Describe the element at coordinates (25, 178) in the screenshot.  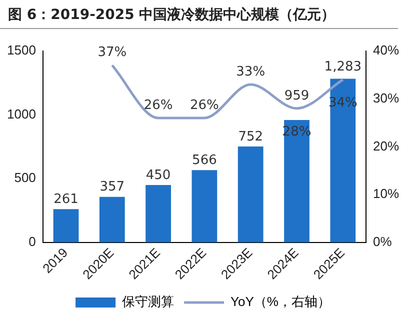
I see `y-tick-label: 500` at that location.